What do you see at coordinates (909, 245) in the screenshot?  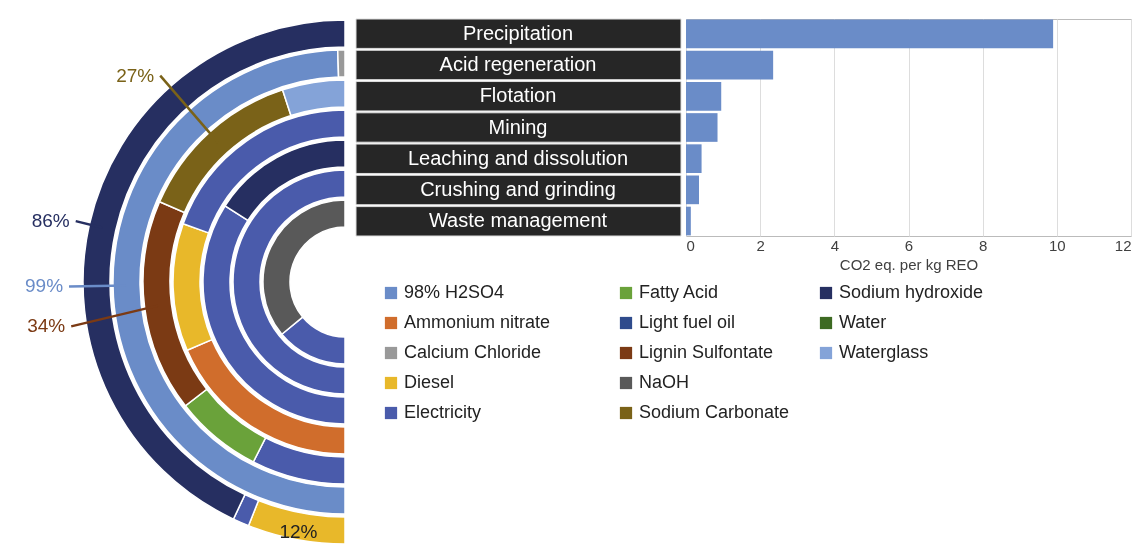 I see `x-tick-label: 6` at bounding box center [909, 245].